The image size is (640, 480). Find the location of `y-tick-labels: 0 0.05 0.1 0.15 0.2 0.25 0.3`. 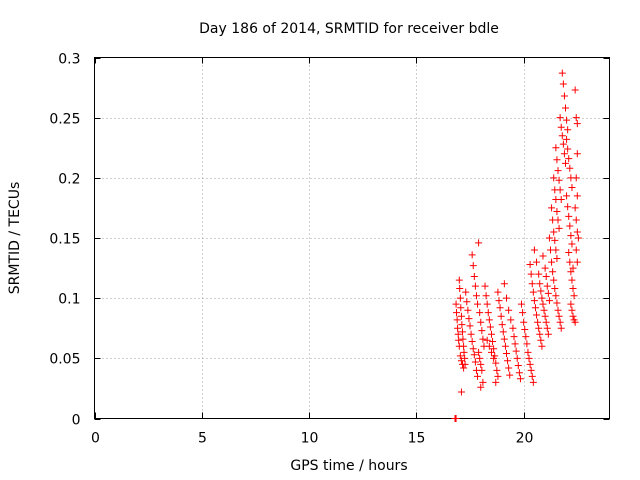

y-tick-labels: 0 0.05 0.1 0.15 0.2 0.25 0.3 is located at coordinates (64, 240).